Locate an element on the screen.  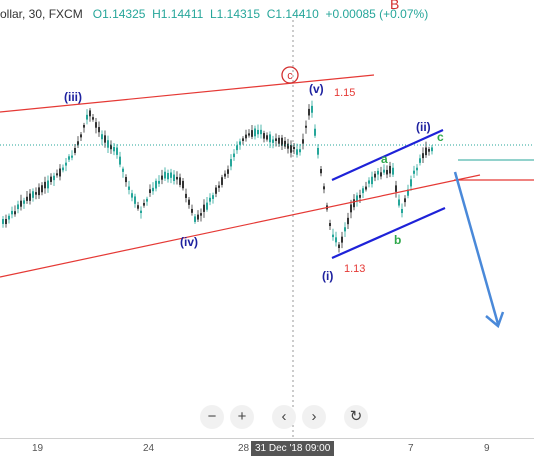
wave-a-label: a is located at coordinates (384, 159).